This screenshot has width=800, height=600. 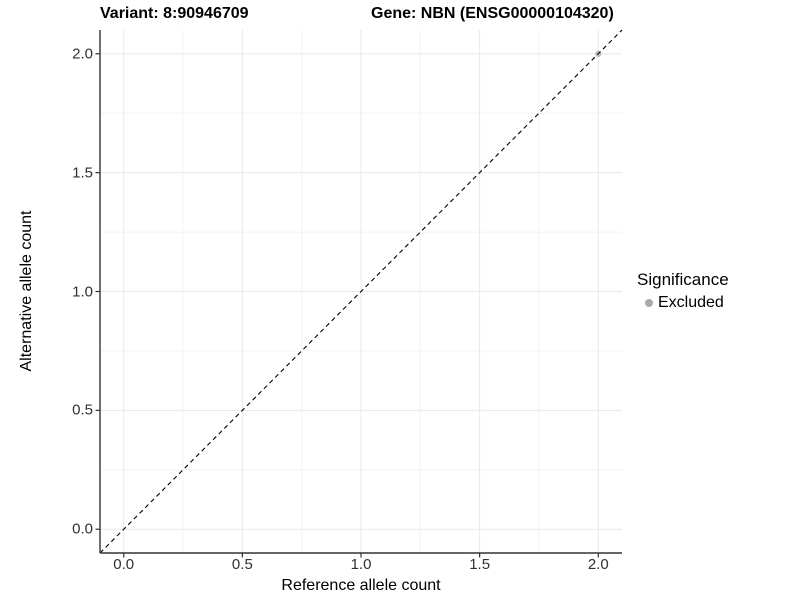 What do you see at coordinates (82, 529) in the screenshot?
I see `y-tick-label: 0.0` at bounding box center [82, 529].